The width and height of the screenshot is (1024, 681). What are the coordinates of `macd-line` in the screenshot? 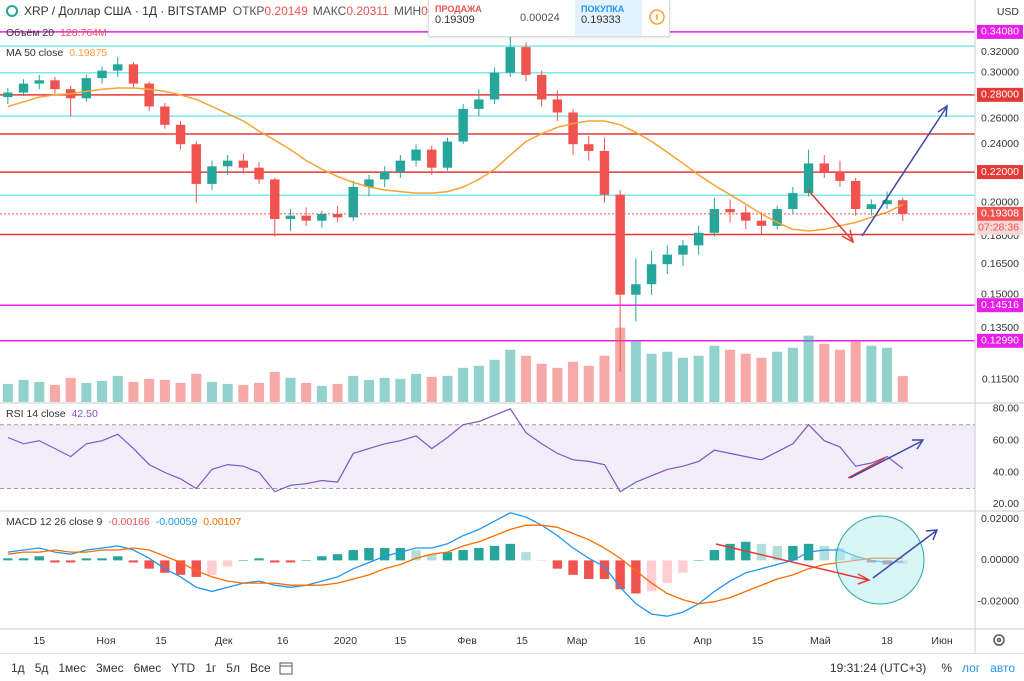 It's located at (455, 564).